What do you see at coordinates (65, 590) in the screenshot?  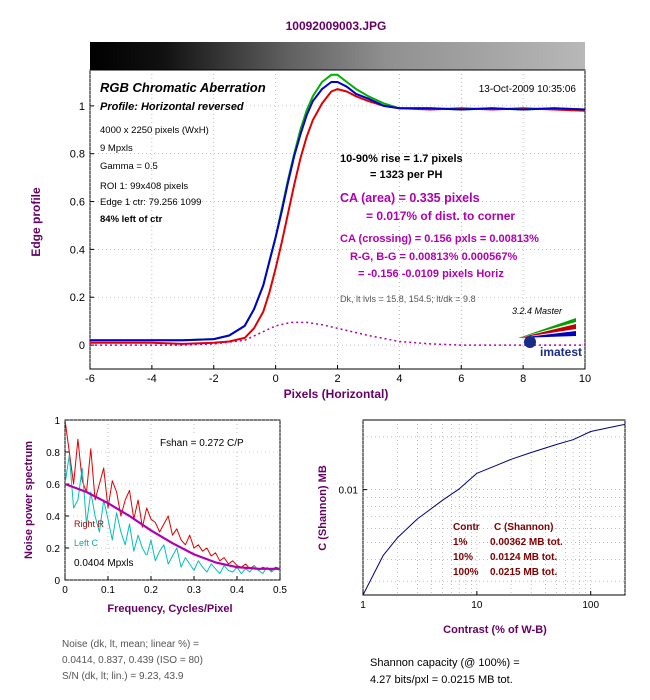 I see `noise-x-tick-label: 0` at bounding box center [65, 590].